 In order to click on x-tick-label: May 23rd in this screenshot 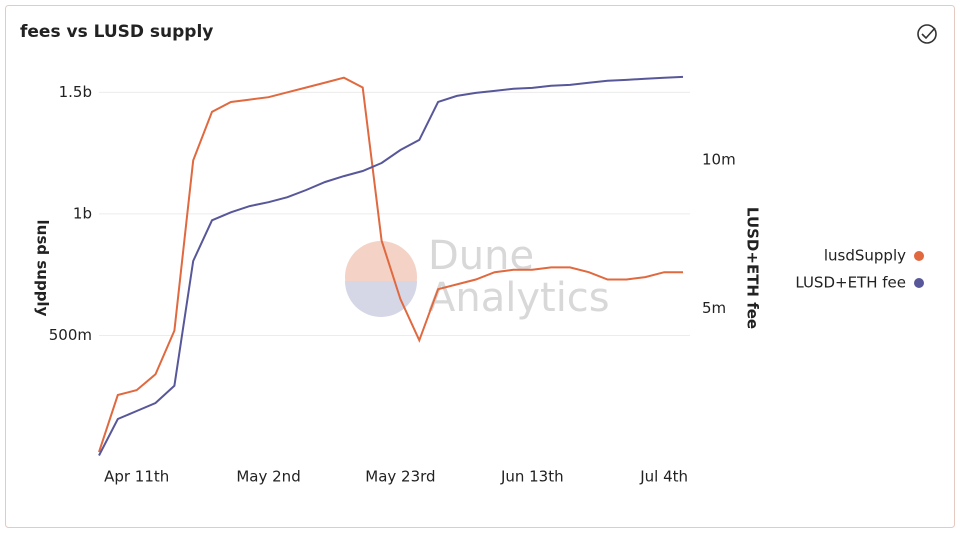, I will do `click(400, 477)`.